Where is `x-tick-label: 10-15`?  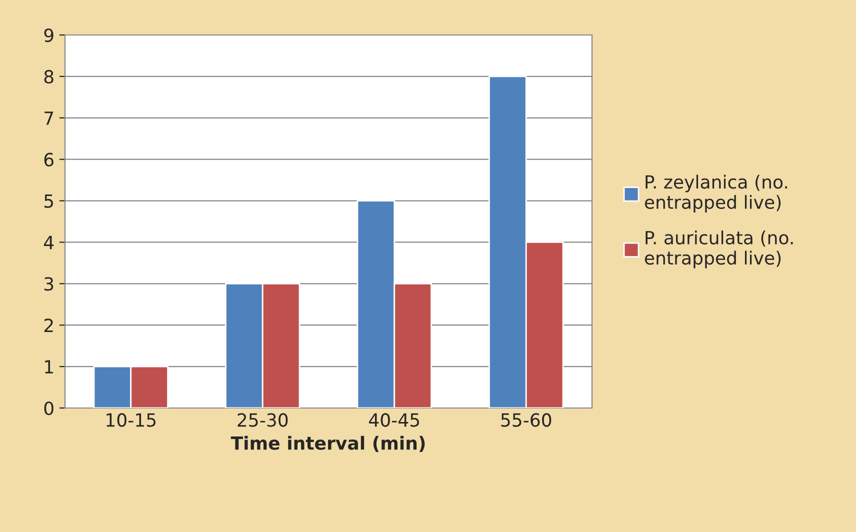
x-tick-label: 10-15 is located at coordinates (131, 420).